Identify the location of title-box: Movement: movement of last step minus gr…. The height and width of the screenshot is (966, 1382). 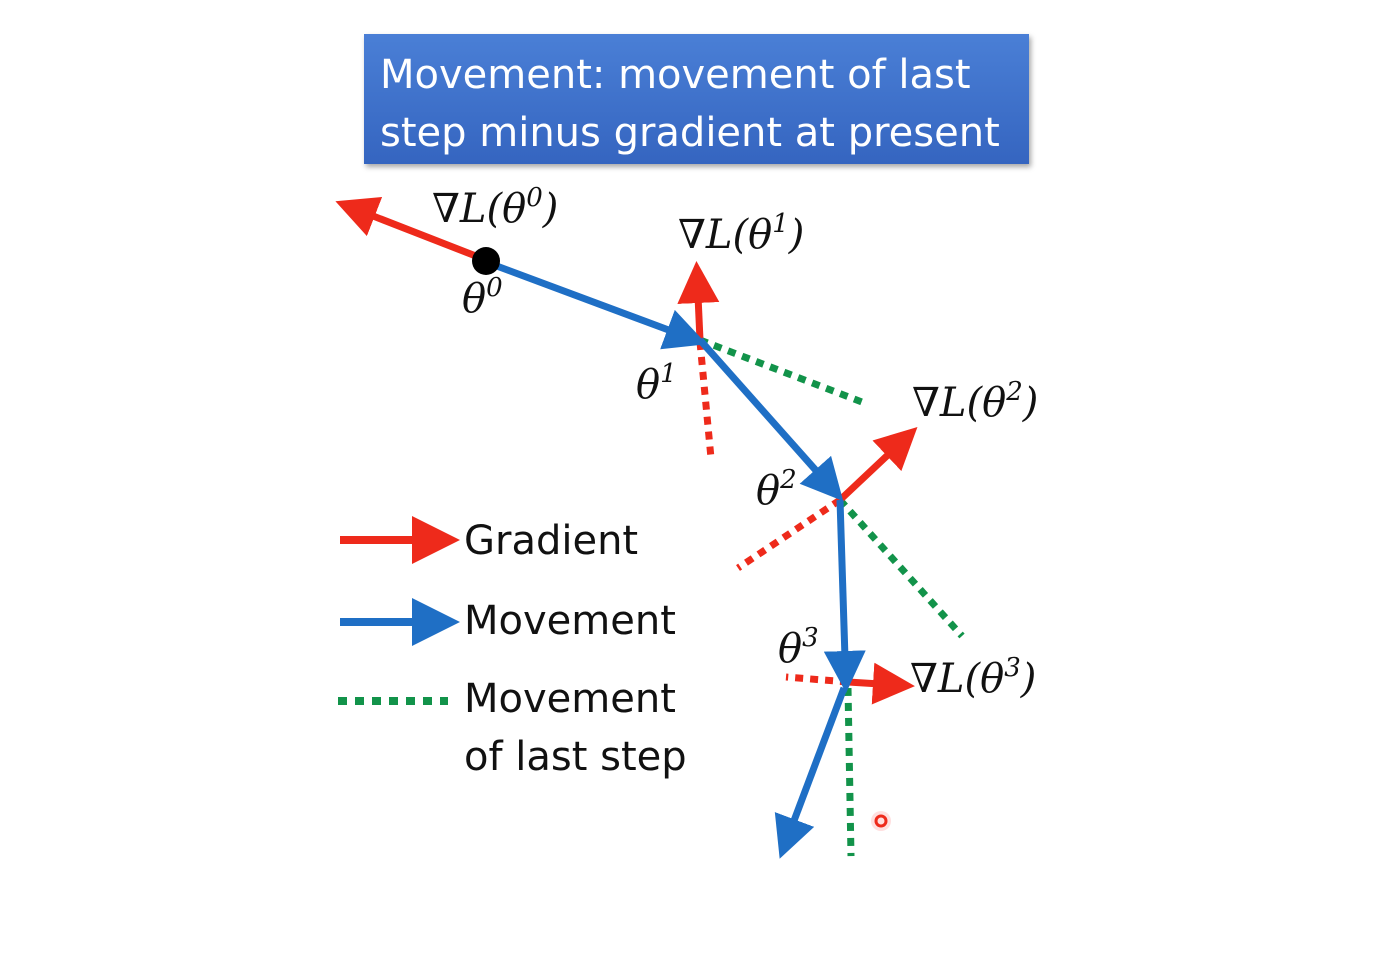
(696, 99).